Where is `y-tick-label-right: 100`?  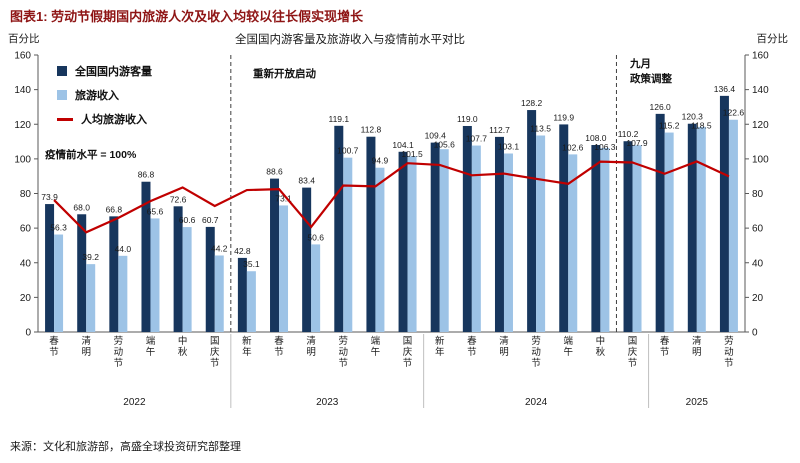
y-tick-label-right: 100 is located at coordinates (760, 159).